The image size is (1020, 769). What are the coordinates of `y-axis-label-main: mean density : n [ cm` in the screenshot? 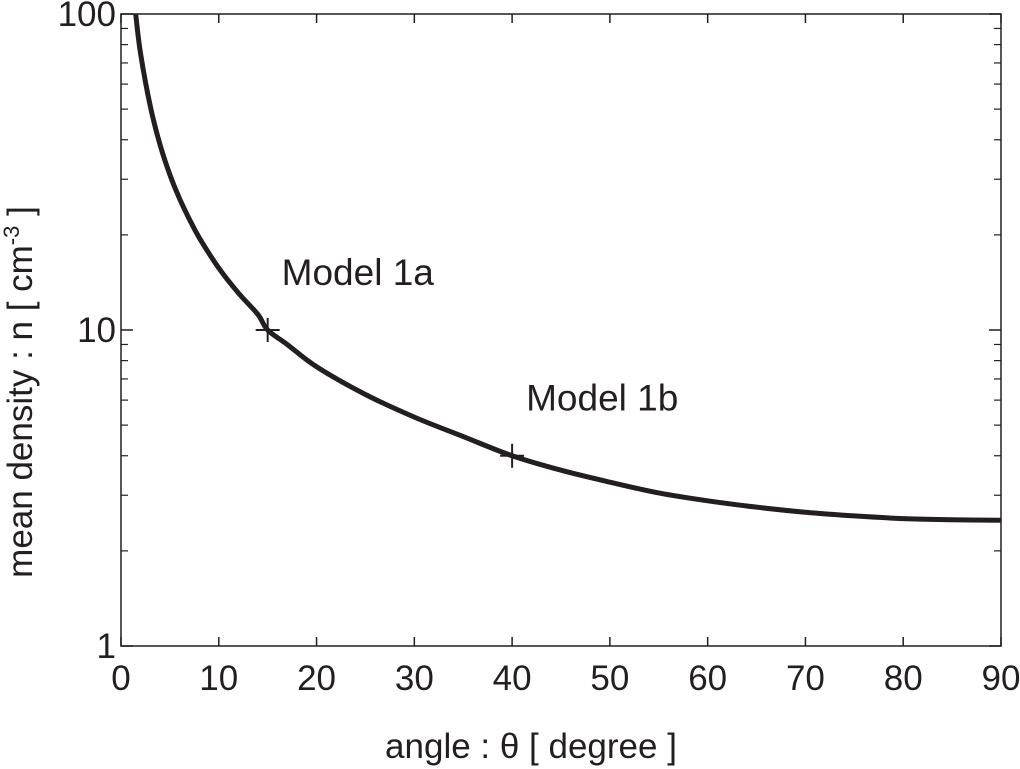 It's located at (20, 411).